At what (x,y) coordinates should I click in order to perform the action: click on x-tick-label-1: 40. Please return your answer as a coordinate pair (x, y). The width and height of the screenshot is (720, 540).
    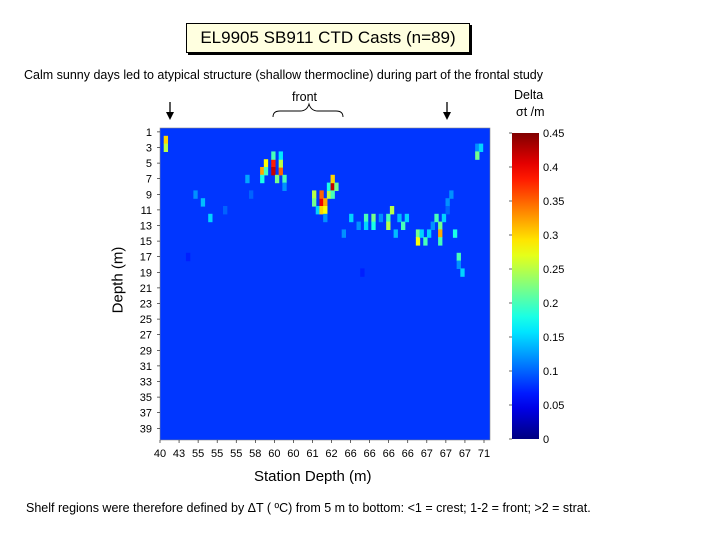
    Looking at the image, I should click on (160, 454).